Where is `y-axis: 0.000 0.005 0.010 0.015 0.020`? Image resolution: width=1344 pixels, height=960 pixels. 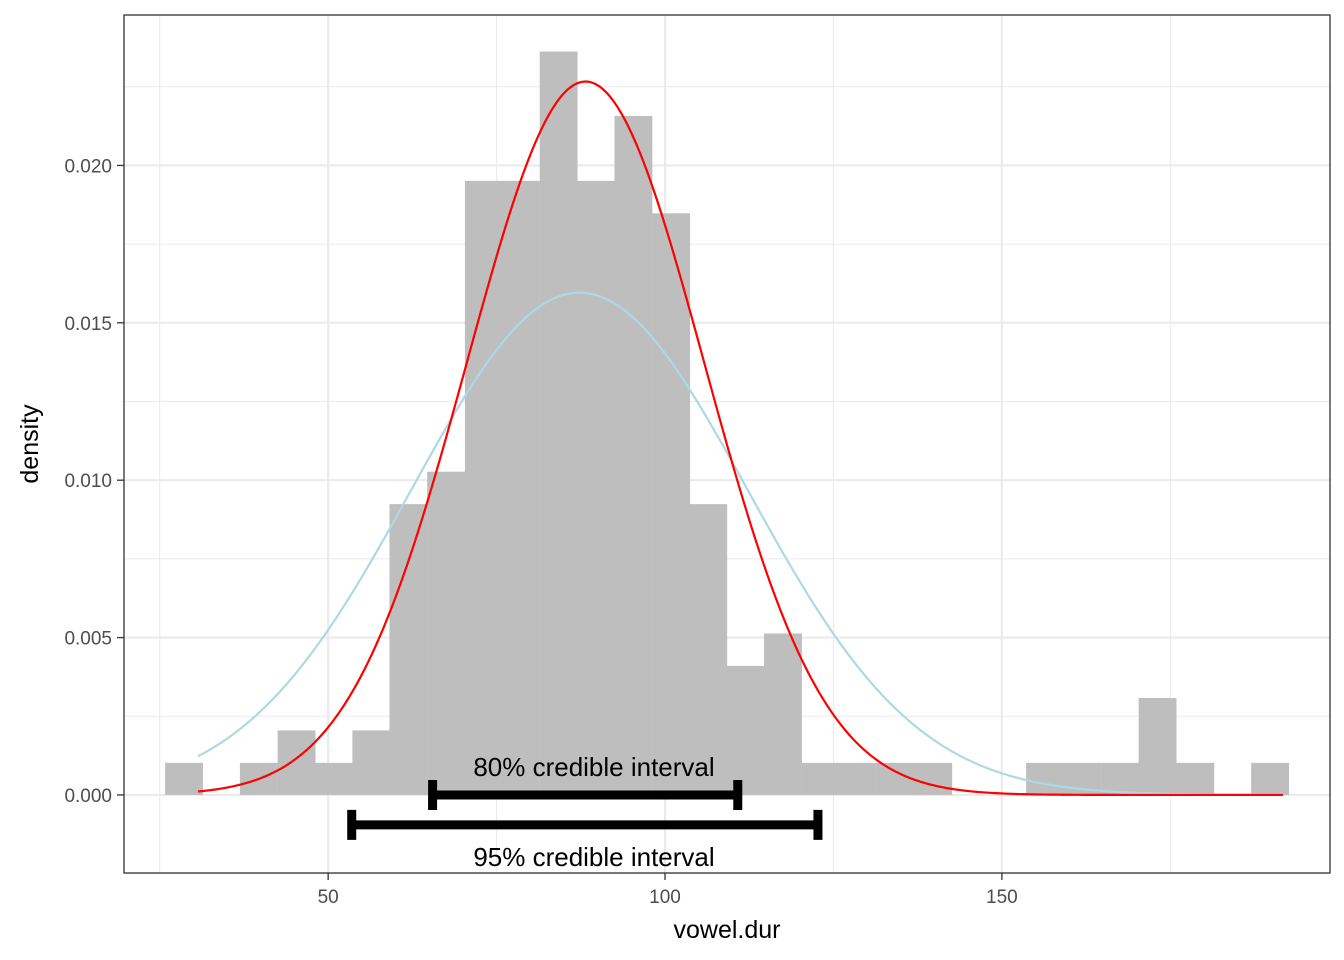 y-axis: 0.000 0.005 0.010 0.015 0.020 is located at coordinates (94, 481).